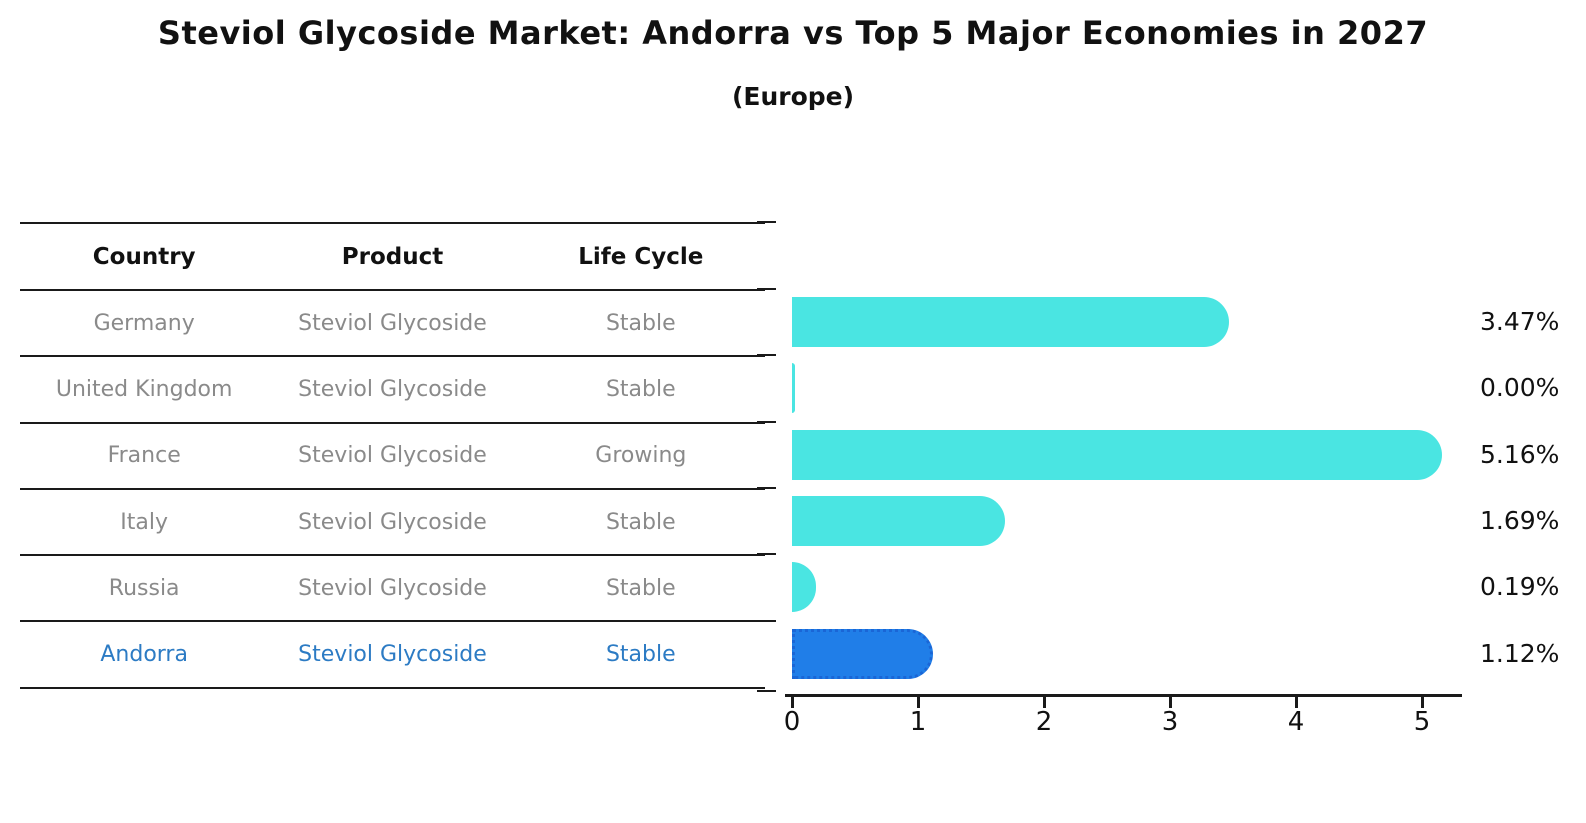 The image size is (1586, 823). I want to click on x-axis-line, so click(1123, 695).